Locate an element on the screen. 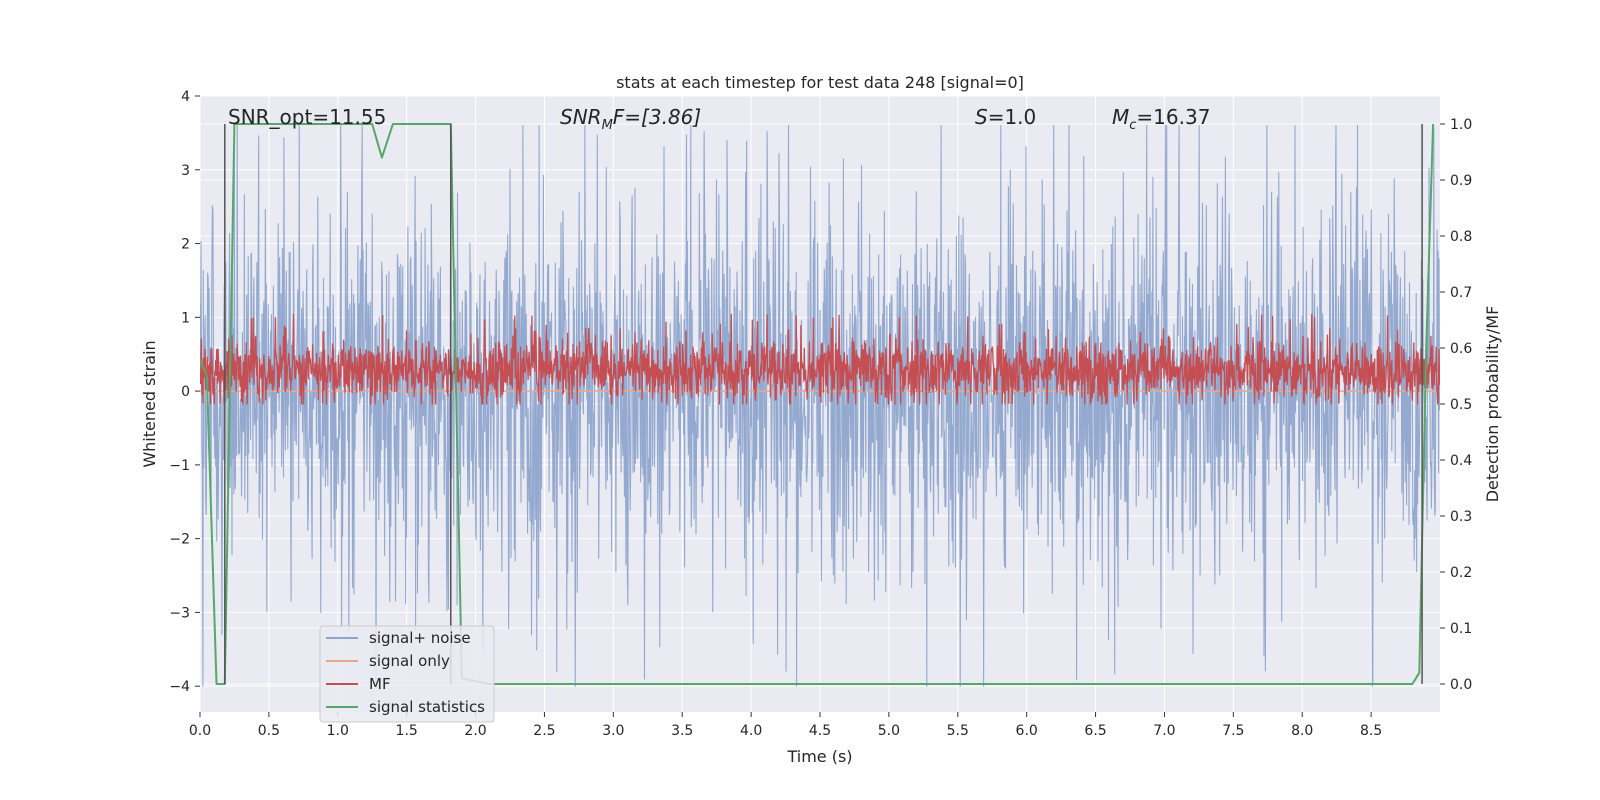 The height and width of the screenshot is (800, 1600). x-tick-label: 3.5 is located at coordinates (682, 731).